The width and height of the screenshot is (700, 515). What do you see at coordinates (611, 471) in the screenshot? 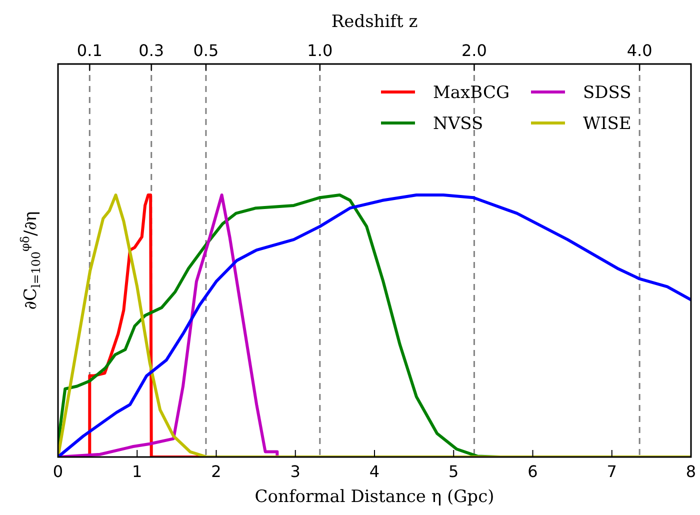
I see `x-tick-label: 7` at bounding box center [611, 471].